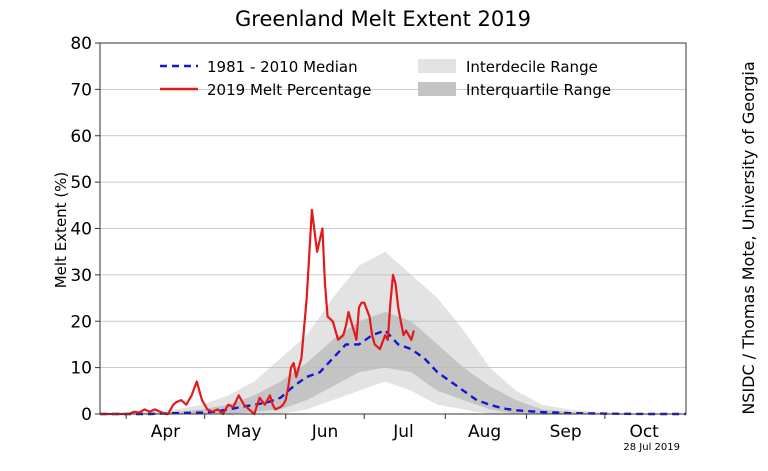  I want to click on y-axis-label: Melt Extent (%), so click(61, 230).